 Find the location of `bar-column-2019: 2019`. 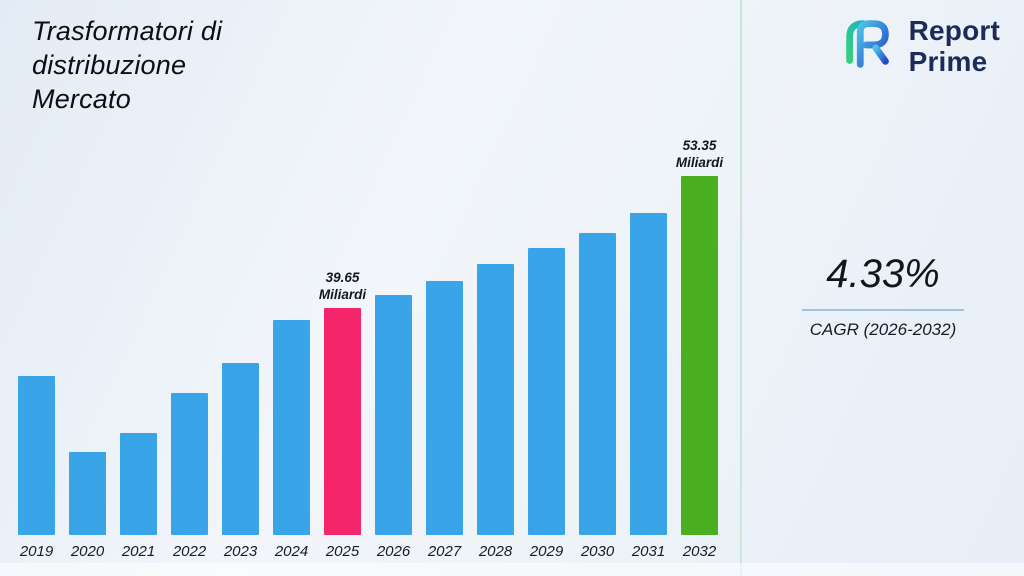

bar-column-2019: 2019 is located at coordinates (36, 476).